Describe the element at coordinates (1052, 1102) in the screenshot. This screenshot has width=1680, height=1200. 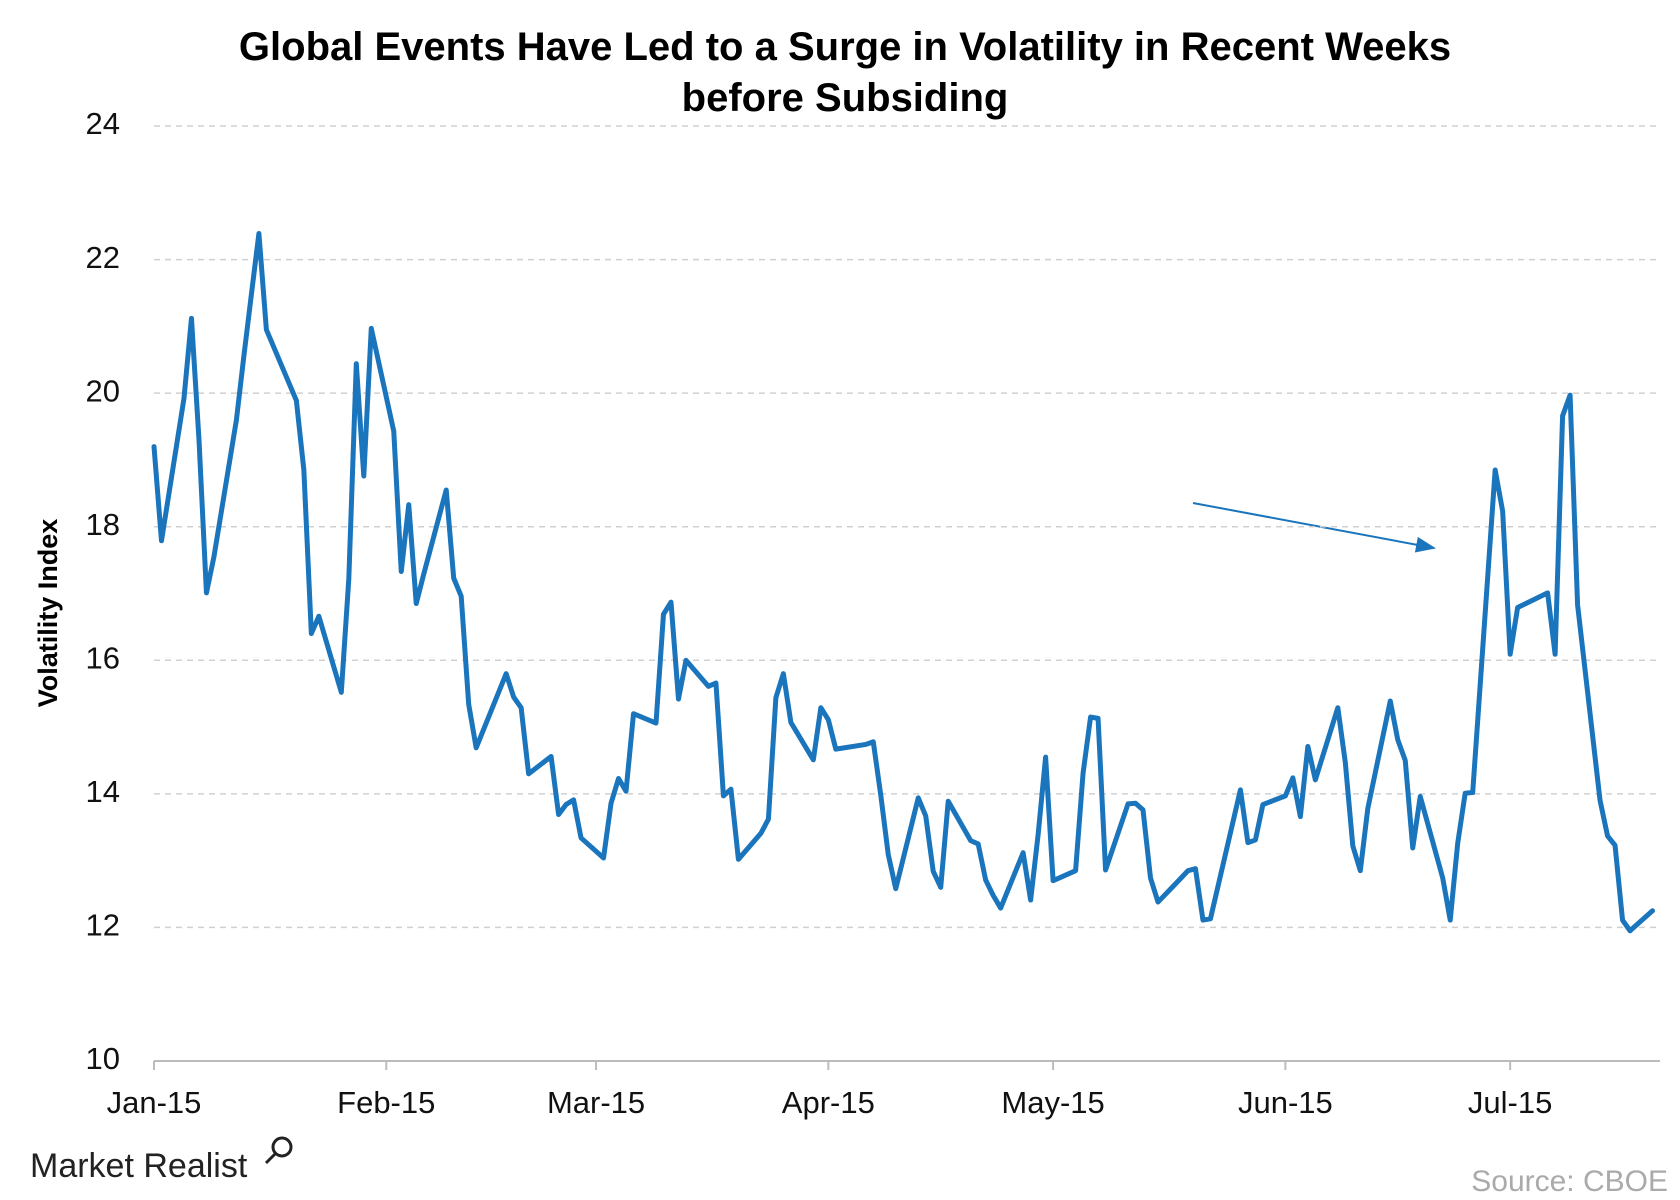
I see `x-tick-label: May-15` at that location.